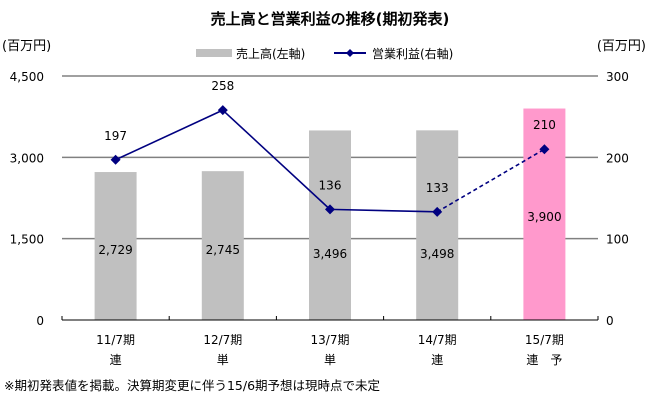 The image size is (648, 400). What do you see at coordinates (412, 53) in the screenshot?
I see `legend-label-profit: 営業利益(右軸)` at bounding box center [412, 53].